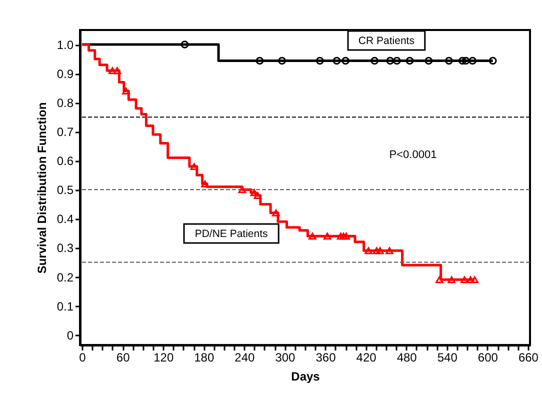 This screenshot has width=542, height=405. What do you see at coordinates (245, 357) in the screenshot?
I see `x-tick-label: 240` at bounding box center [245, 357].